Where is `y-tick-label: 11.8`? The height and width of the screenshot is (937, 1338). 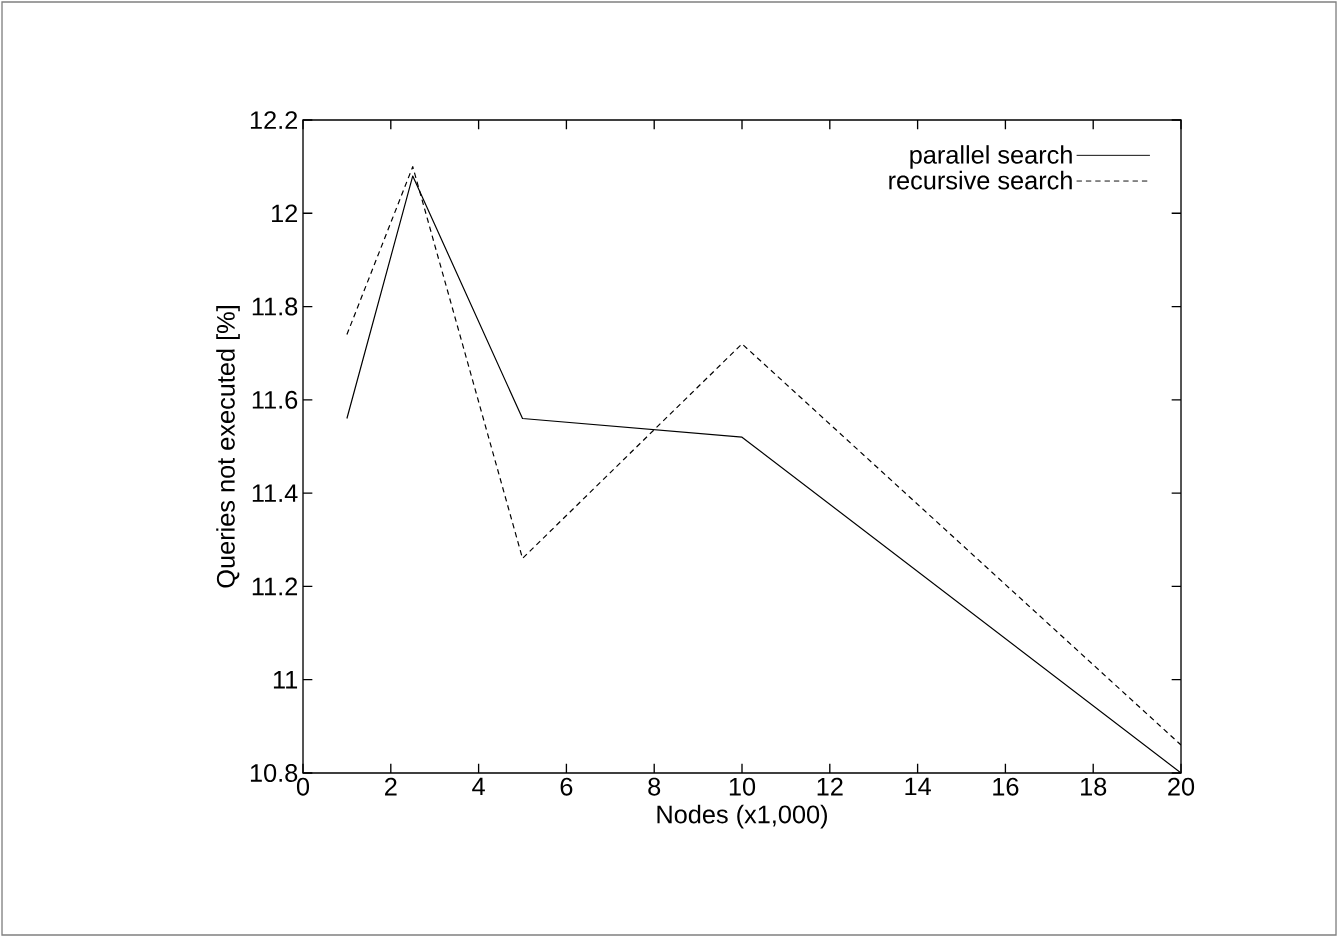
y-tick-label: 11.8 is located at coordinates (275, 306).